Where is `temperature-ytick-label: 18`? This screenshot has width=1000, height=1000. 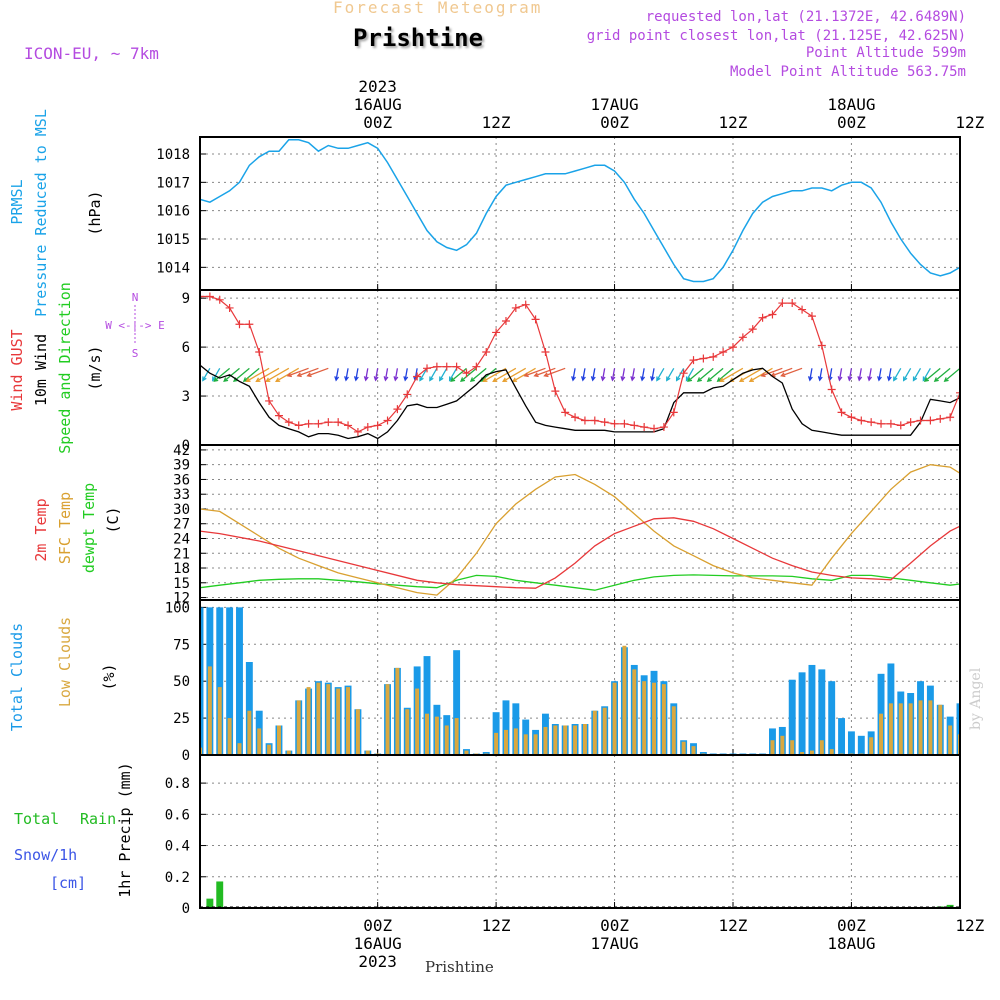 temperature-ytick-label: 18 is located at coordinates (181, 569).